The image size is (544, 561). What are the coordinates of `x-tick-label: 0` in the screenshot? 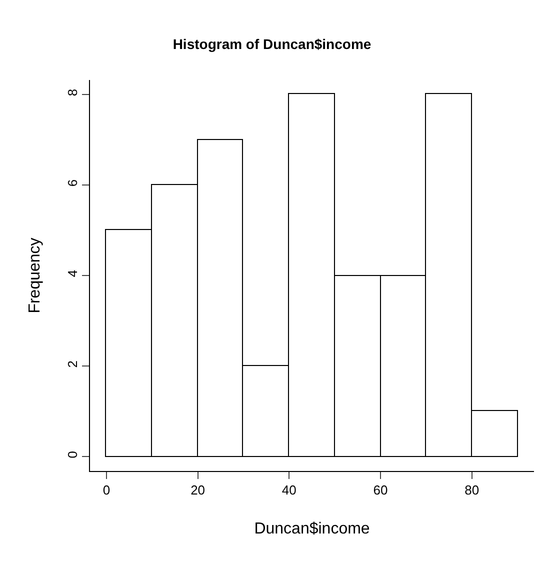 It's located at (106, 490).